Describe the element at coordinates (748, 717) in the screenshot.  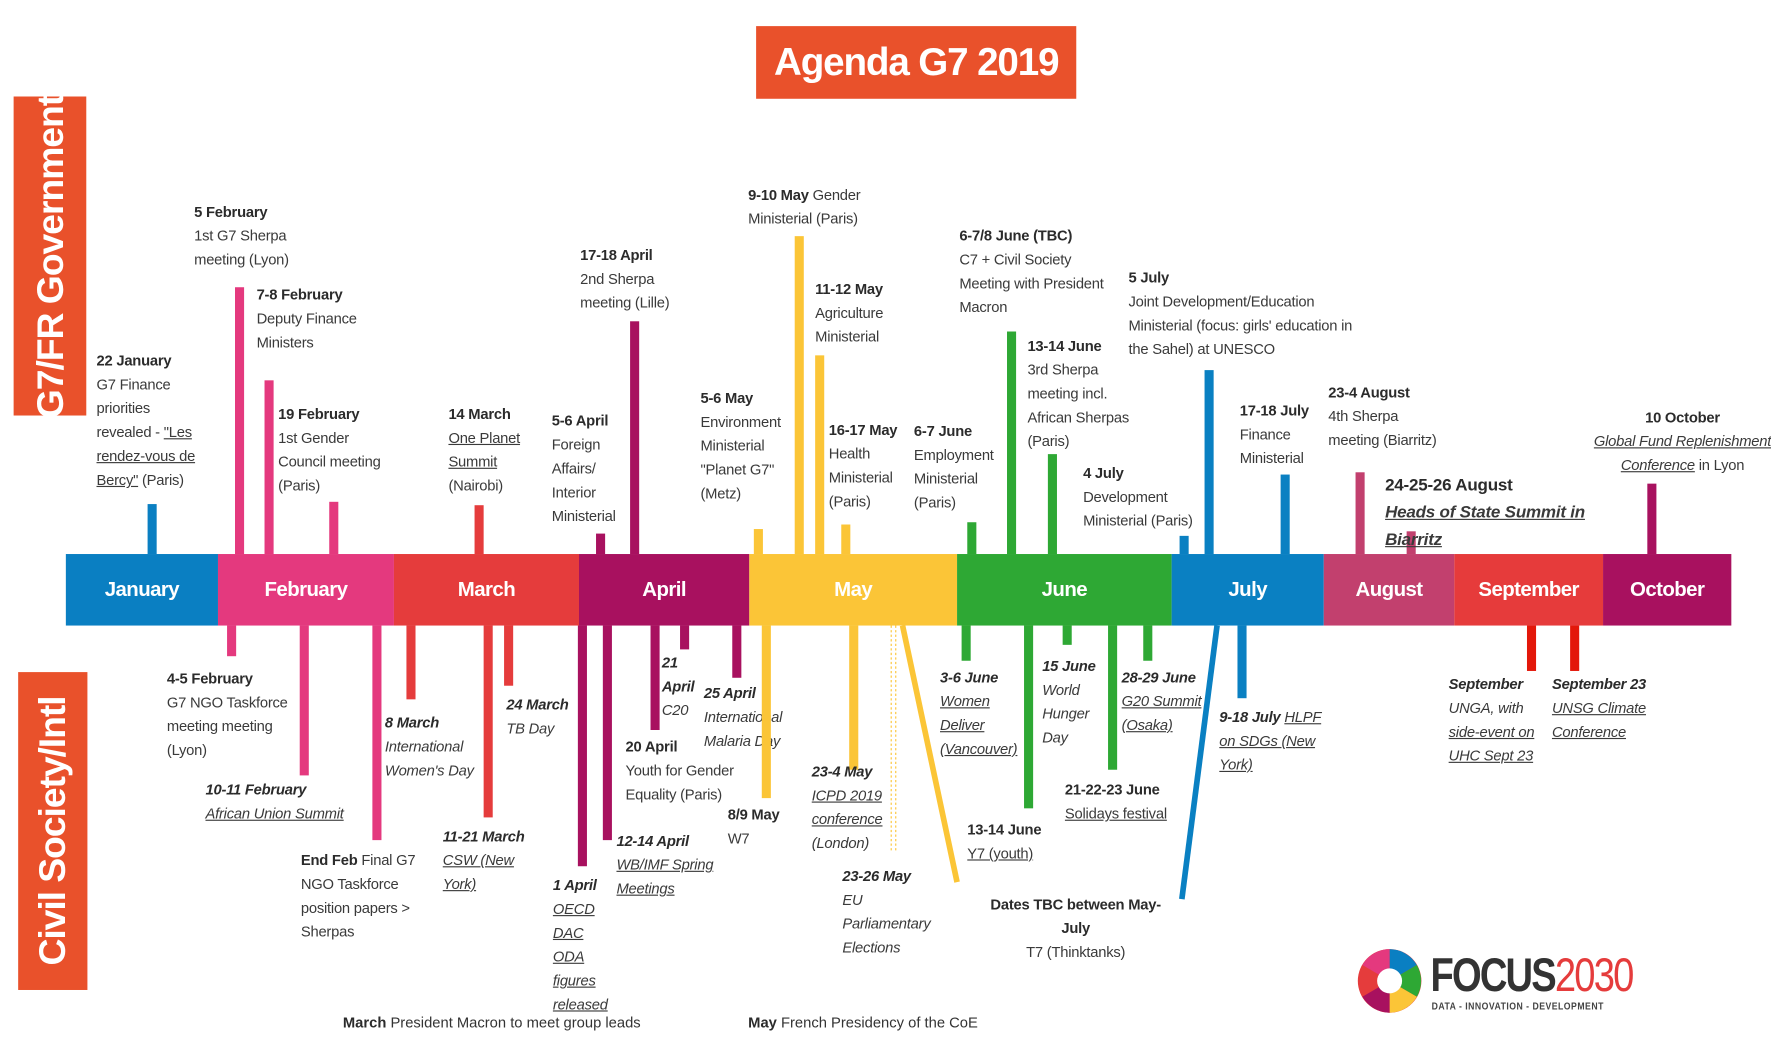
I see `civil_society_events-label: 25 April International Malaria Day` at that location.